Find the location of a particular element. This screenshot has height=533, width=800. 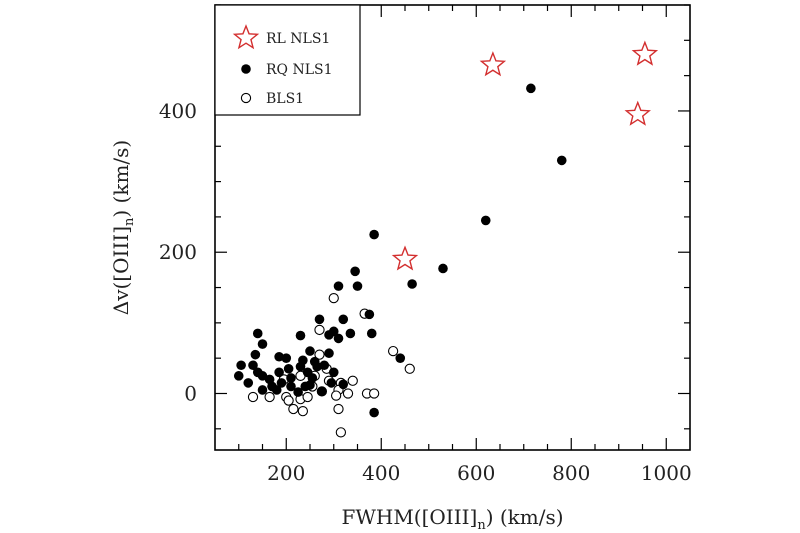

x-tick-label: 600 is located at coordinates (476, 473).